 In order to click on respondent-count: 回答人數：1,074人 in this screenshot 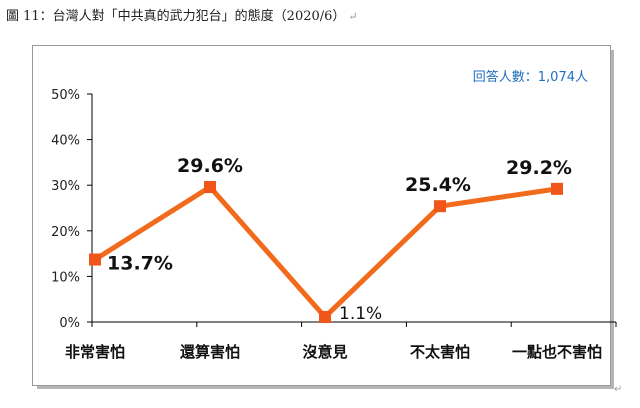, I will do `click(530, 77)`.